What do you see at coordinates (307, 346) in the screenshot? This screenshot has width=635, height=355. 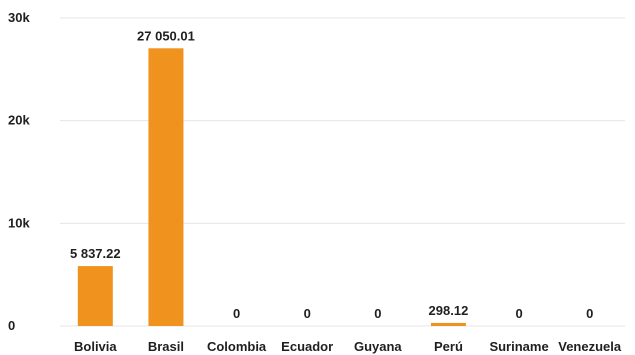 I see `x-tick-label-ecuador: Ecuador` at bounding box center [307, 346].